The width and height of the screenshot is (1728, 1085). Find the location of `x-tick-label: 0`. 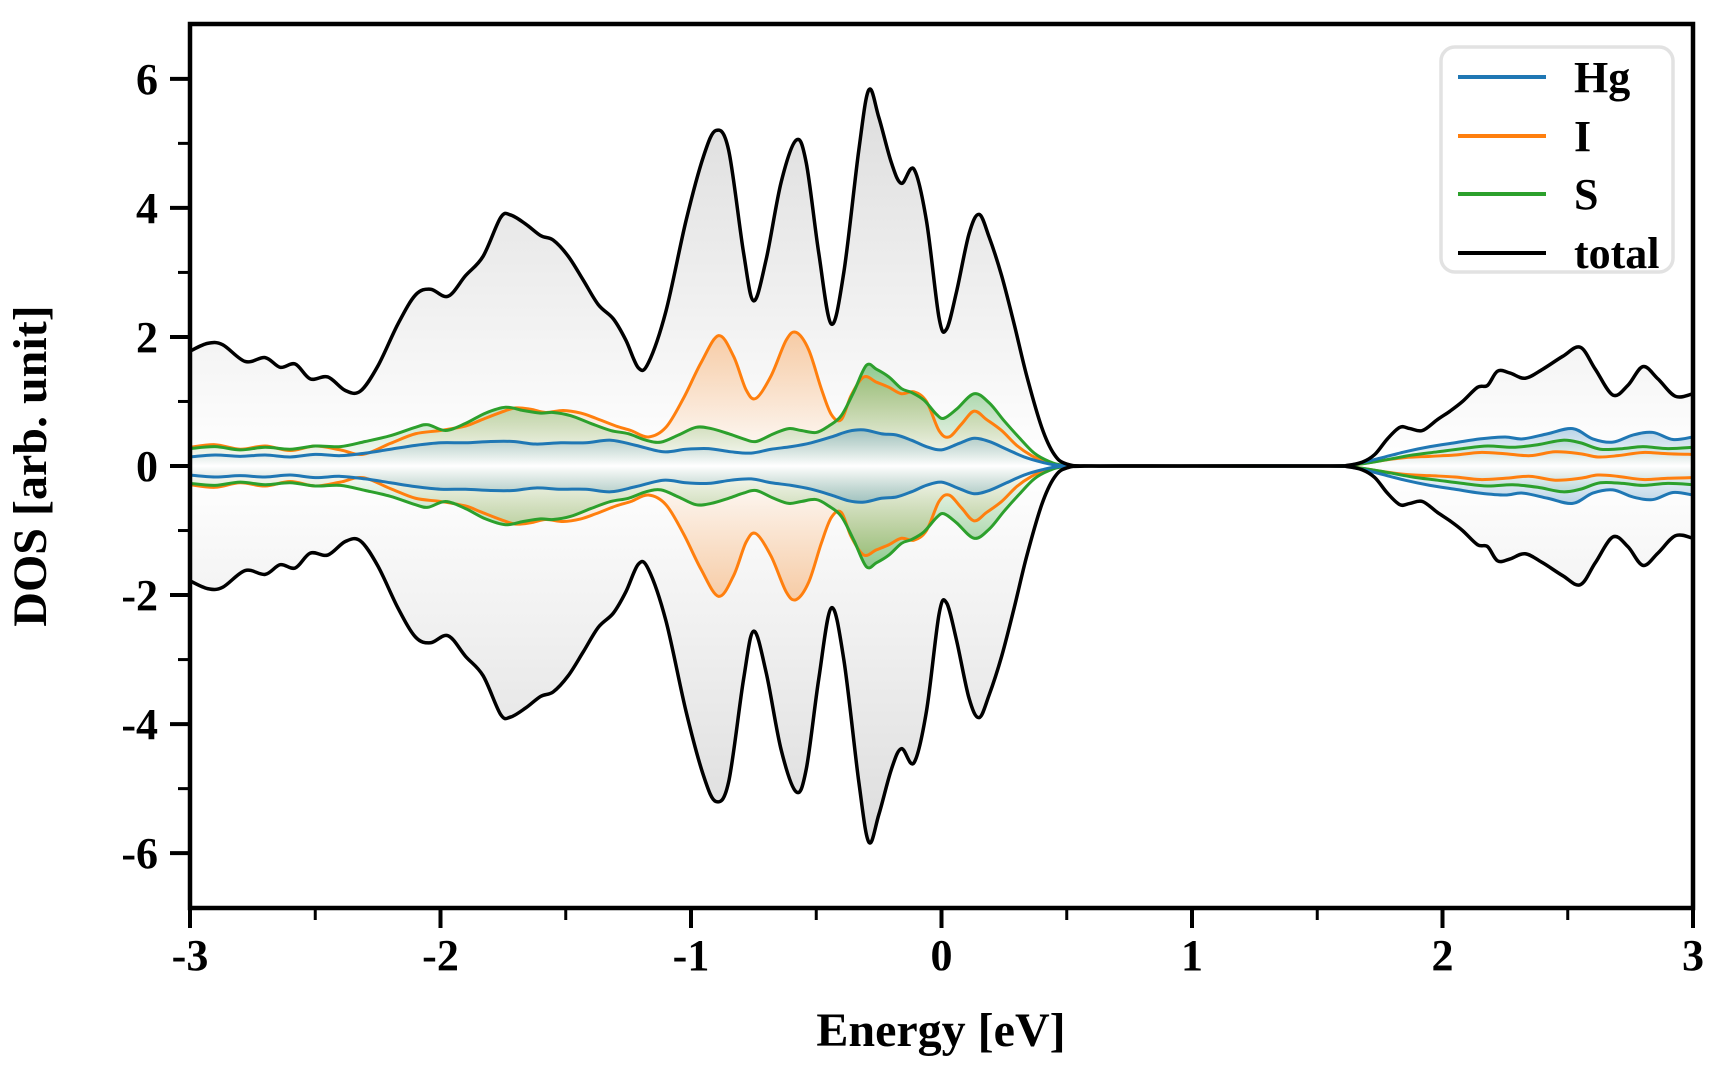

x-tick-label: 0 is located at coordinates (942, 955).